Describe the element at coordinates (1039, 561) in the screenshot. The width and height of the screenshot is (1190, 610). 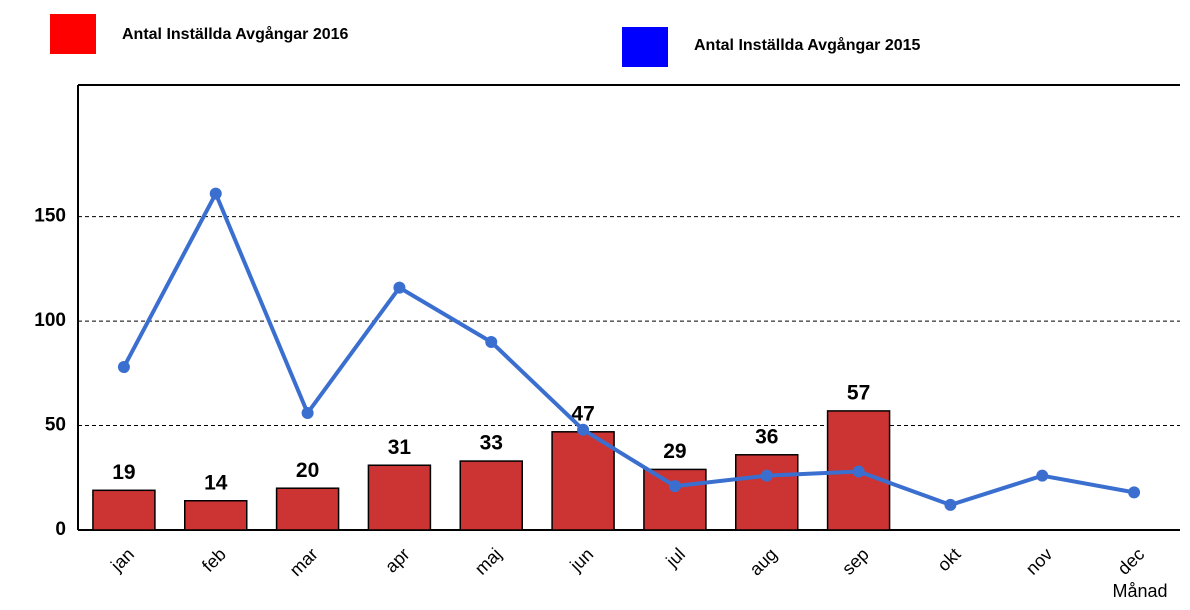
I see `x-tick-label: nov` at that location.